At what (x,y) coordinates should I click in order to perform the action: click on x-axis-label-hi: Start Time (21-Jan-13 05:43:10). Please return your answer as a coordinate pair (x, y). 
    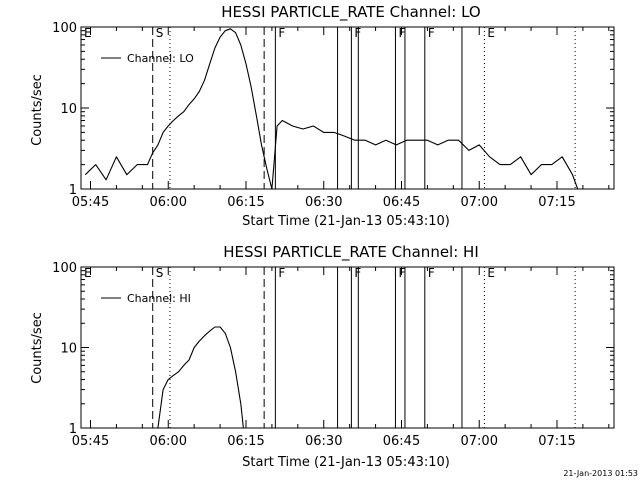
    Looking at the image, I should click on (346, 462).